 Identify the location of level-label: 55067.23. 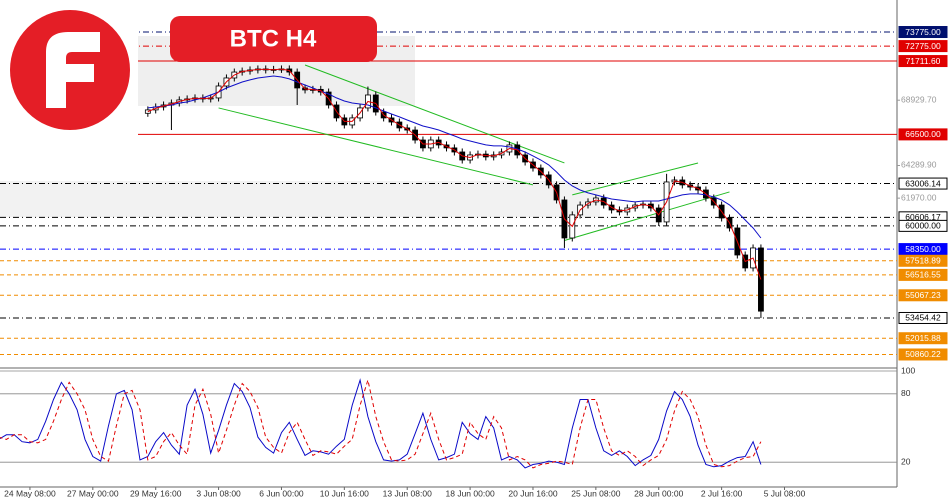
(923, 295).